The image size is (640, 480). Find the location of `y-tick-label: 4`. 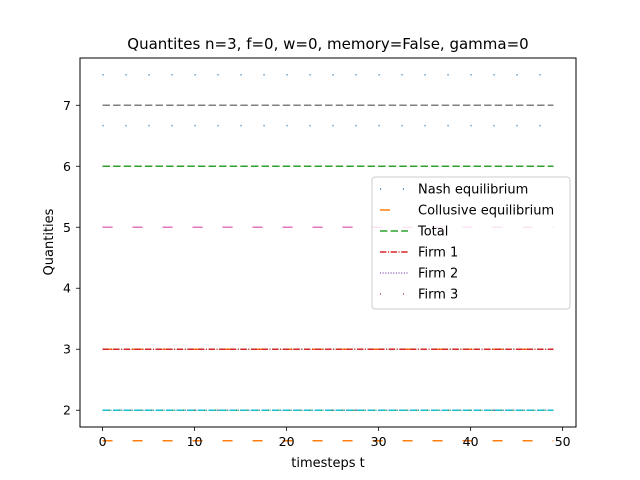

y-tick-label: 4 is located at coordinates (67, 288).